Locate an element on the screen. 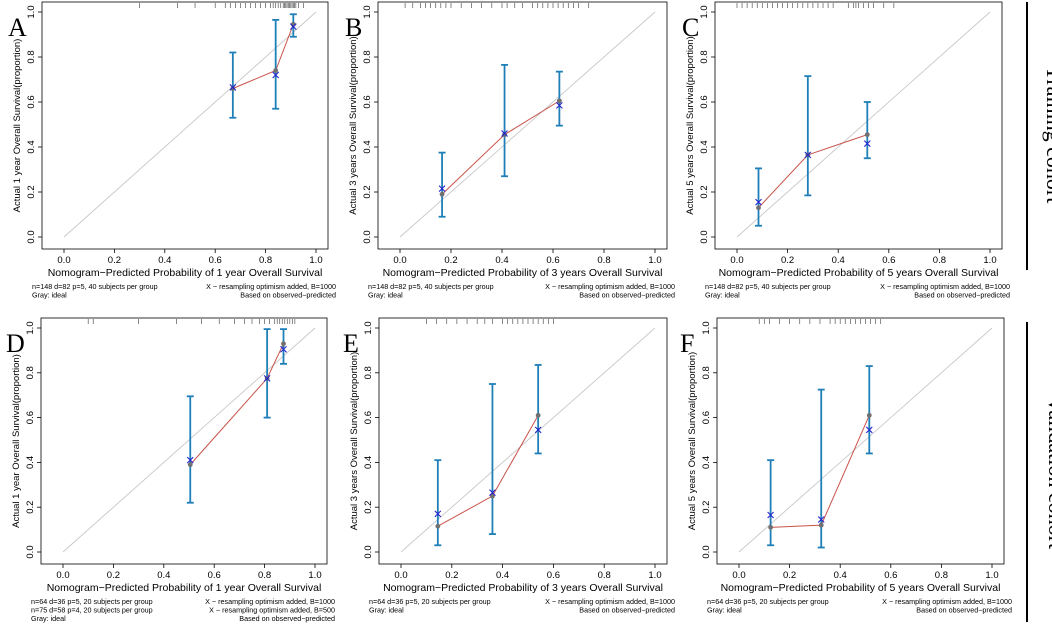 Image resolution: width=1052 pixels, height=628 pixels. panel-letter: D is located at coordinates (15, 343).